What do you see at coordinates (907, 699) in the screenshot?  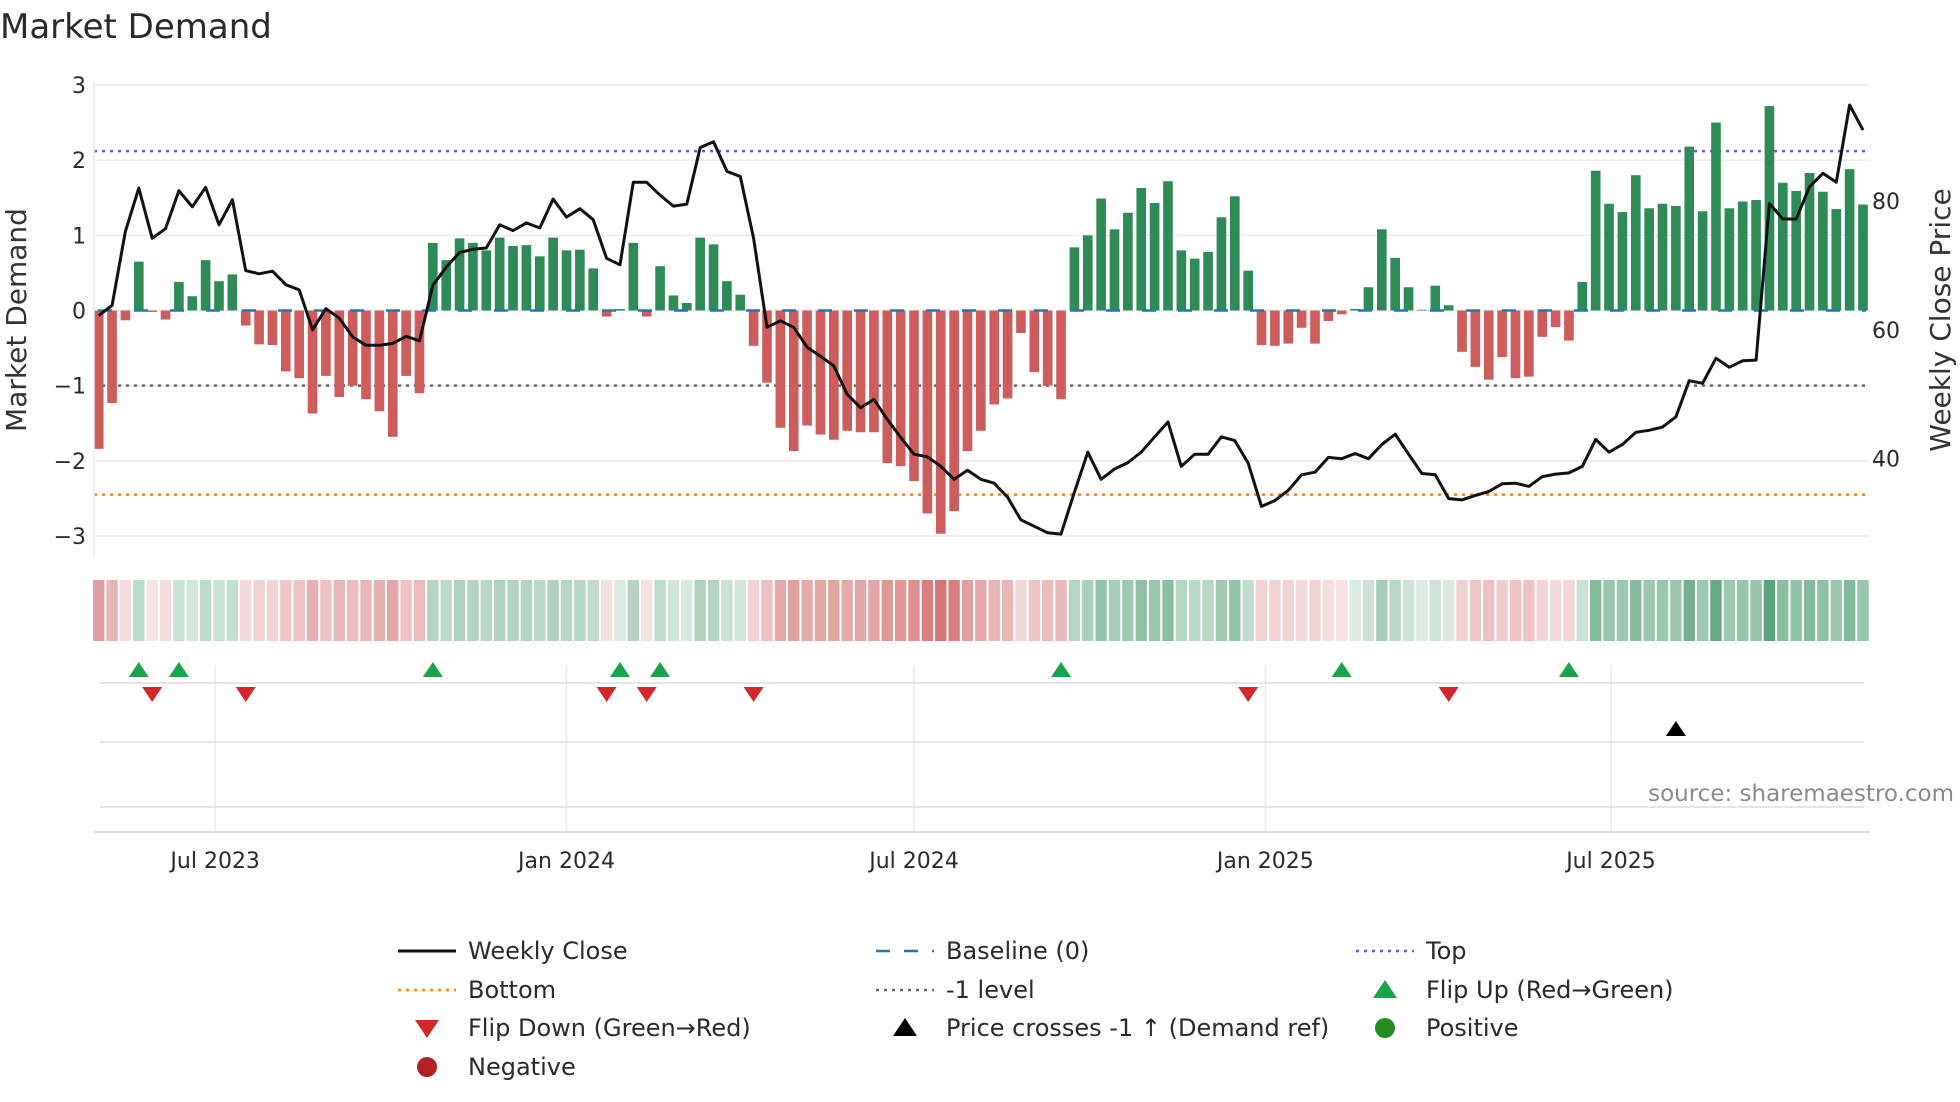 I see `flip-markers` at bounding box center [907, 699].